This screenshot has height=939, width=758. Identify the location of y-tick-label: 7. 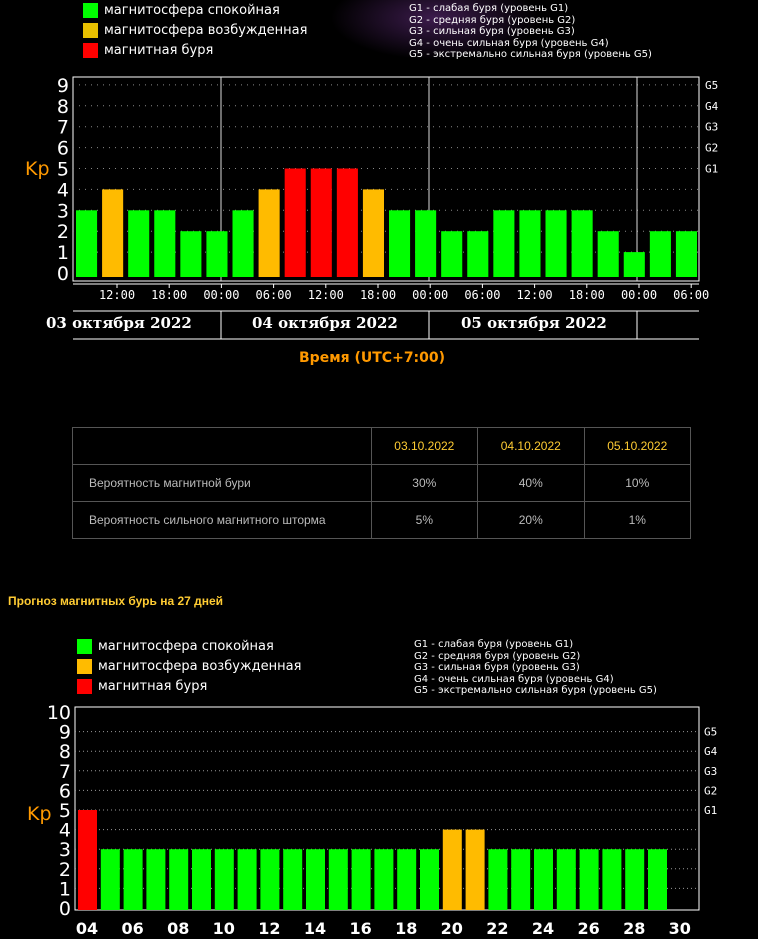
(65, 772).